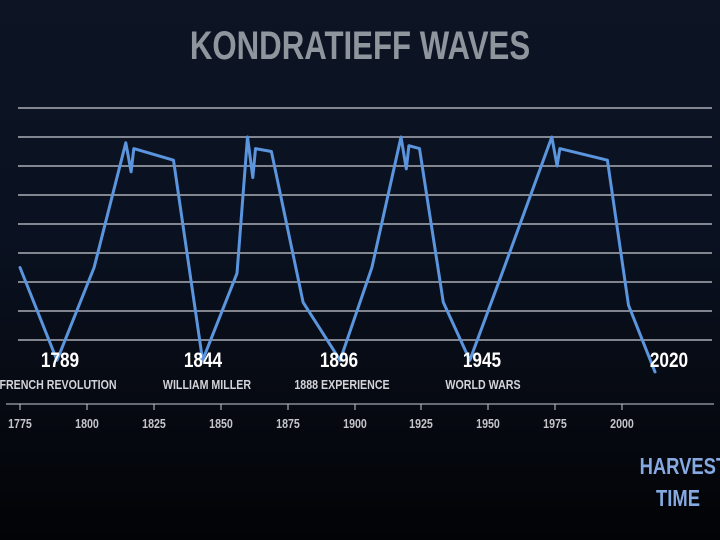 The width and height of the screenshot is (720, 540). What do you see at coordinates (669, 361) in the screenshot?
I see `marker-year: 2020` at bounding box center [669, 361].